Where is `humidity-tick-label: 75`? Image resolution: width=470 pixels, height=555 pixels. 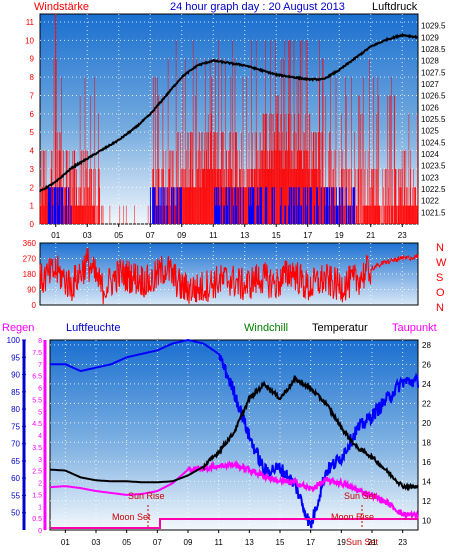 humidity-tick-label: 75 is located at coordinates (15, 426).